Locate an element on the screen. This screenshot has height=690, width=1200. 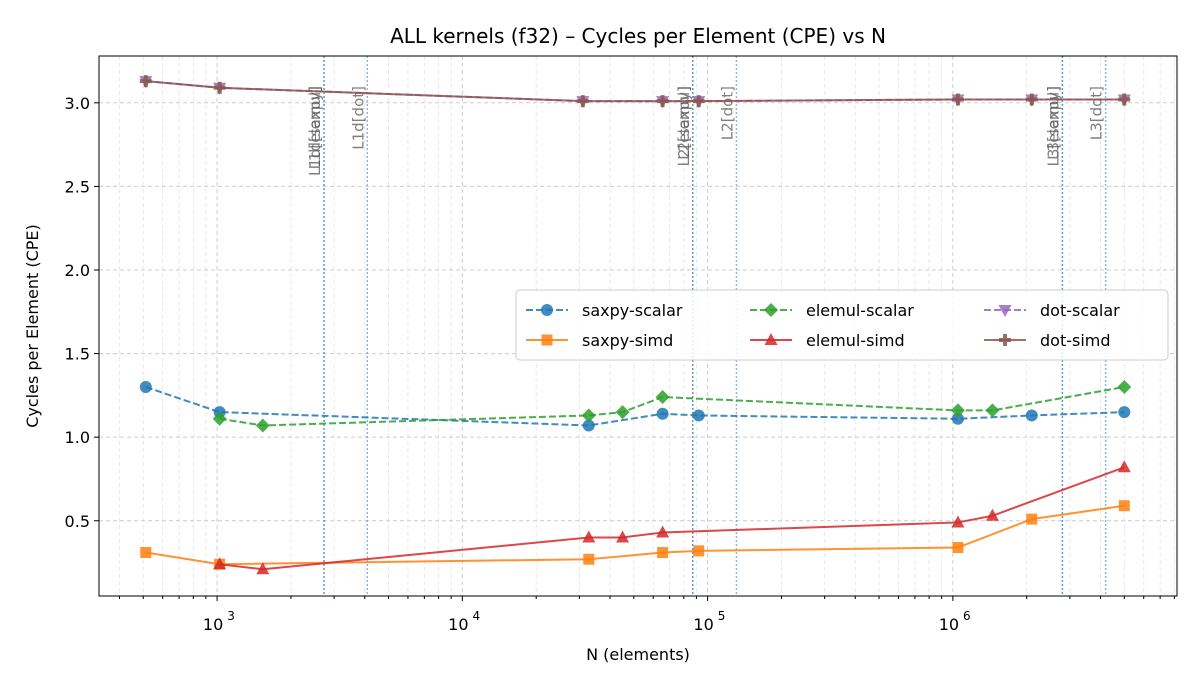
legend-entry: saxpy-simd is located at coordinates (599, 340).